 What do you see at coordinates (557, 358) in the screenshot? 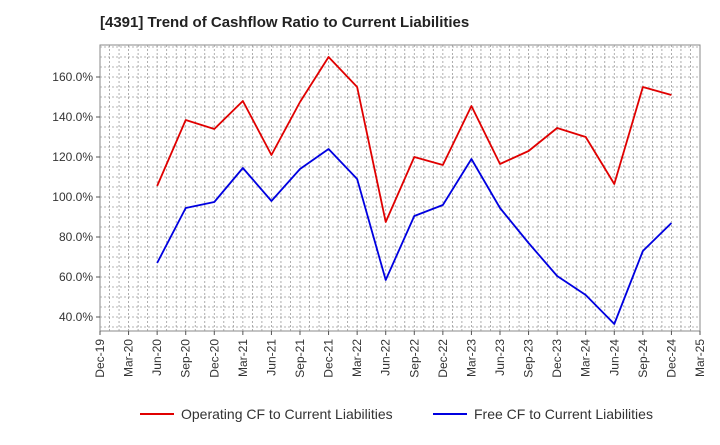
I see `x-tick-label: Dec-23` at bounding box center [557, 358].